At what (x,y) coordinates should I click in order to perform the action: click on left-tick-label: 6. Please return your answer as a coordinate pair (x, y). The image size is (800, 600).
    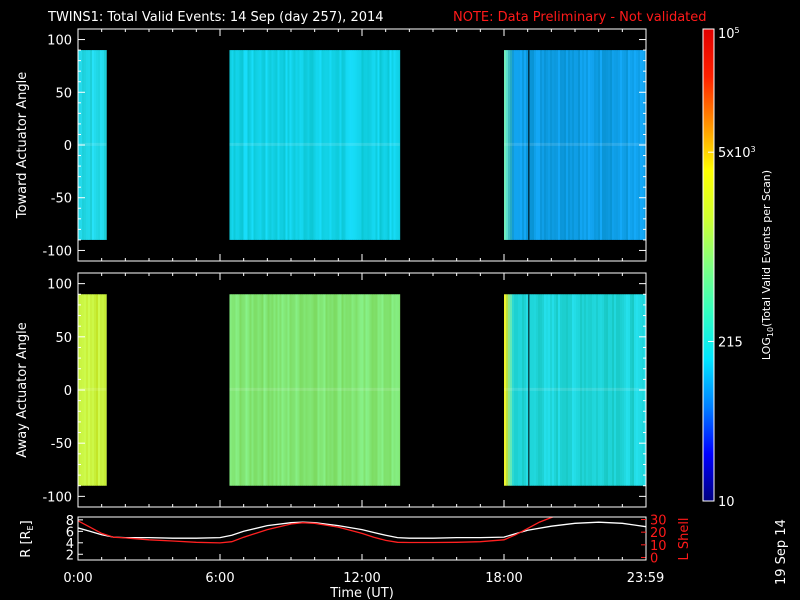
    Looking at the image, I should click on (70, 532).